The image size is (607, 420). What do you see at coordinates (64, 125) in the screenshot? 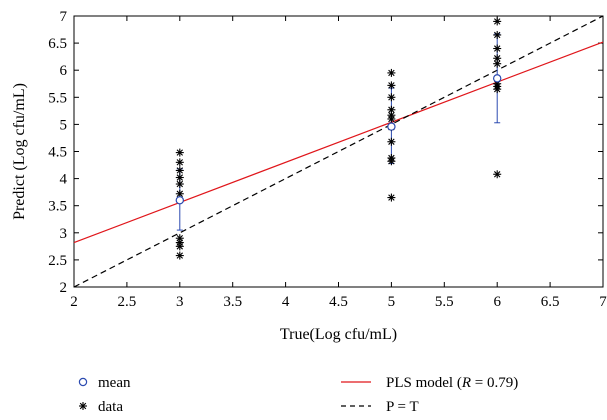
I see `y-tick-label: 5` at bounding box center [64, 125].